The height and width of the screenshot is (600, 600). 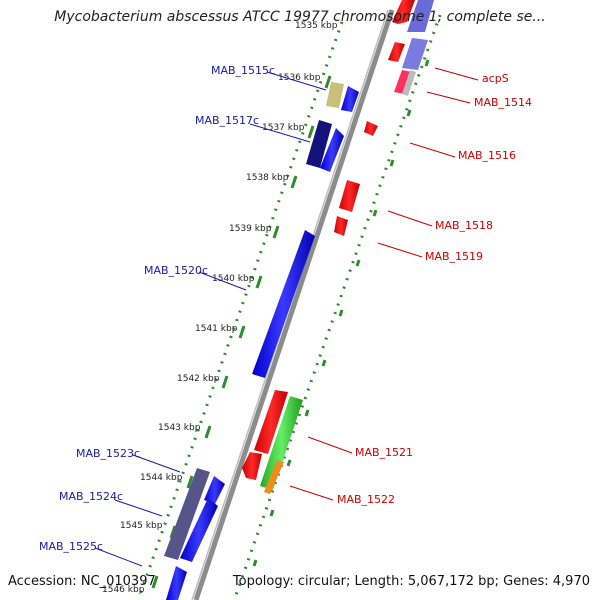 What do you see at coordinates (316, 26) in the screenshot?
I see `kbp-label: 1535 kbp` at bounding box center [316, 26].